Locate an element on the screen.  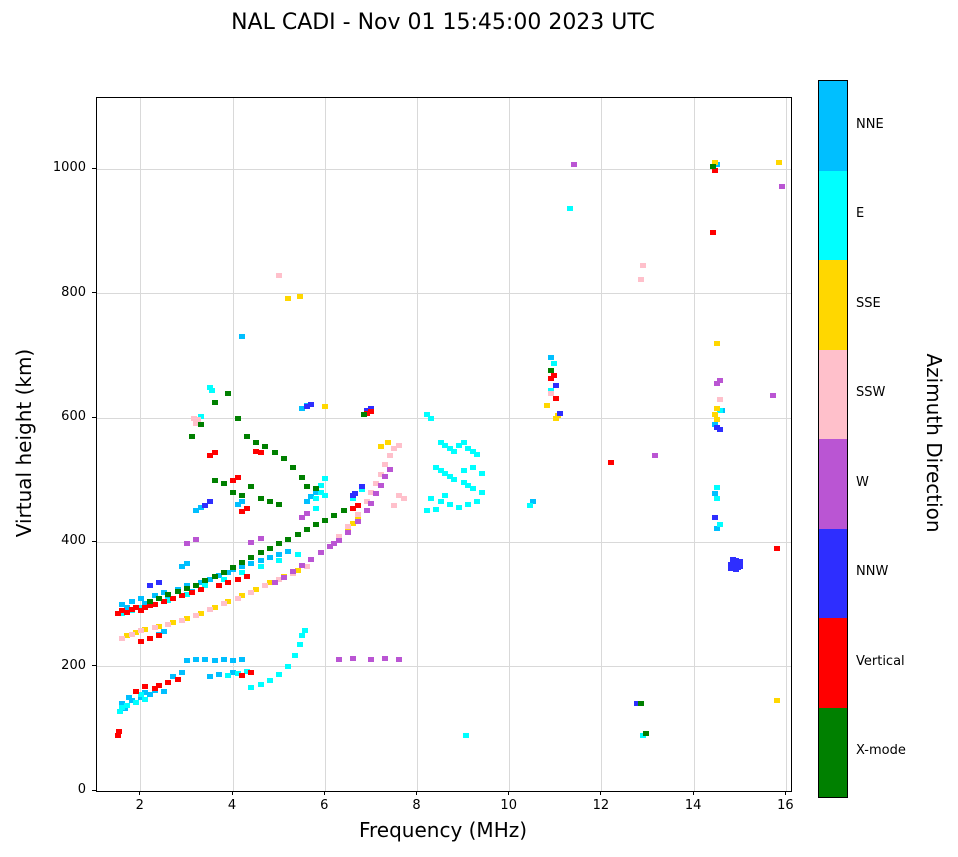
x-tick-label: 8 is located at coordinates (416, 805).